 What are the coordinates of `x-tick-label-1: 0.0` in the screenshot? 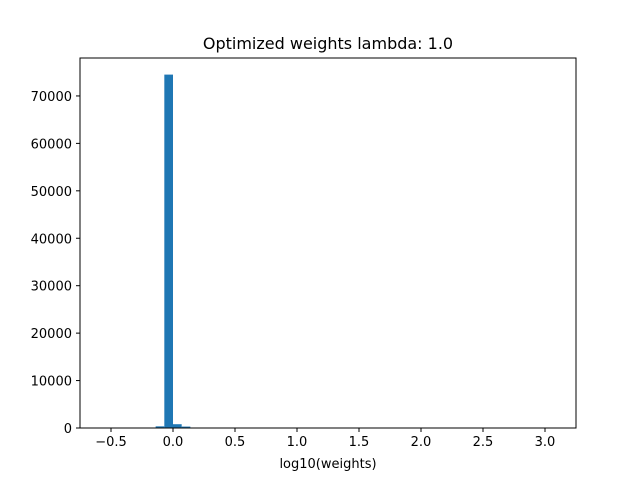 It's located at (173, 442).